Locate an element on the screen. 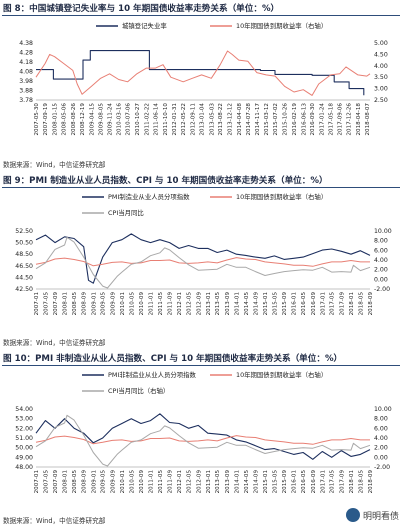  x-axis-tick-label: 2015-09 is located at coordinates (285, 304).